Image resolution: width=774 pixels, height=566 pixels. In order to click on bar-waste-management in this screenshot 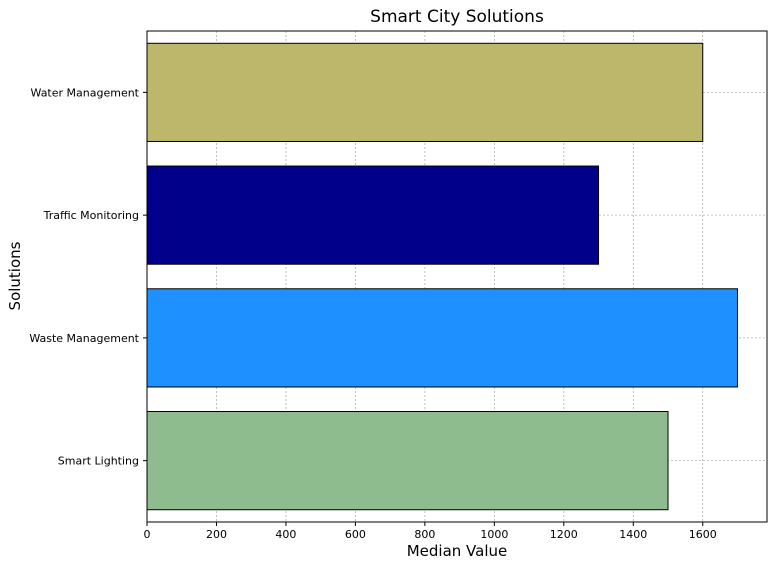, I will do `click(442, 338)`.